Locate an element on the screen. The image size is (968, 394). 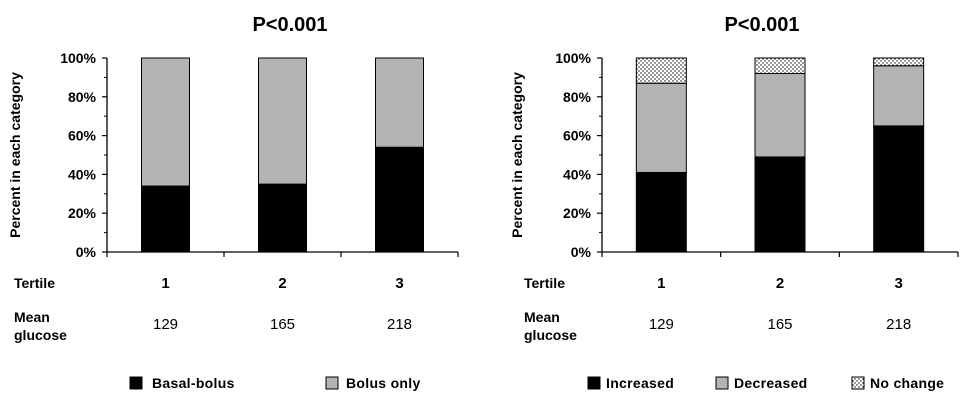
legend-label: Bolus only is located at coordinates (383, 383).